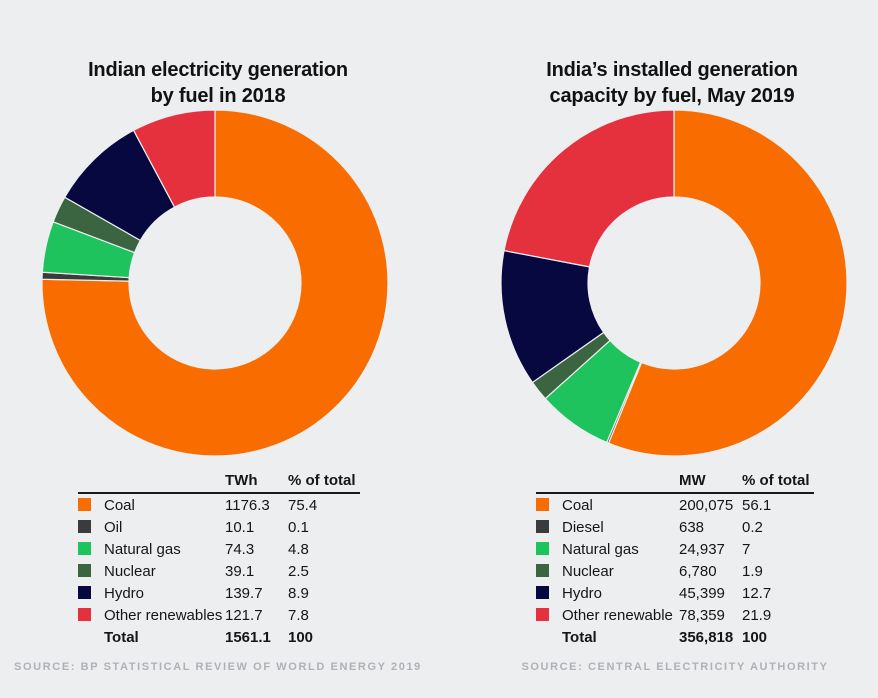  What do you see at coordinates (675, 527) in the screenshot?
I see `table-row-diesel: Diesel 638 0.2` at bounding box center [675, 527].